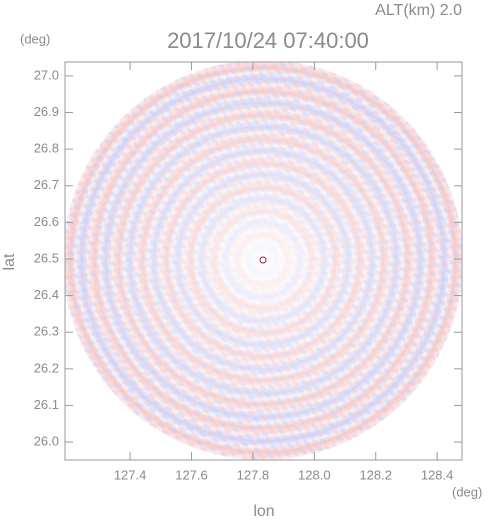  I want to click on chart-title: 2017/10/24 07:40:00, so click(268, 40).